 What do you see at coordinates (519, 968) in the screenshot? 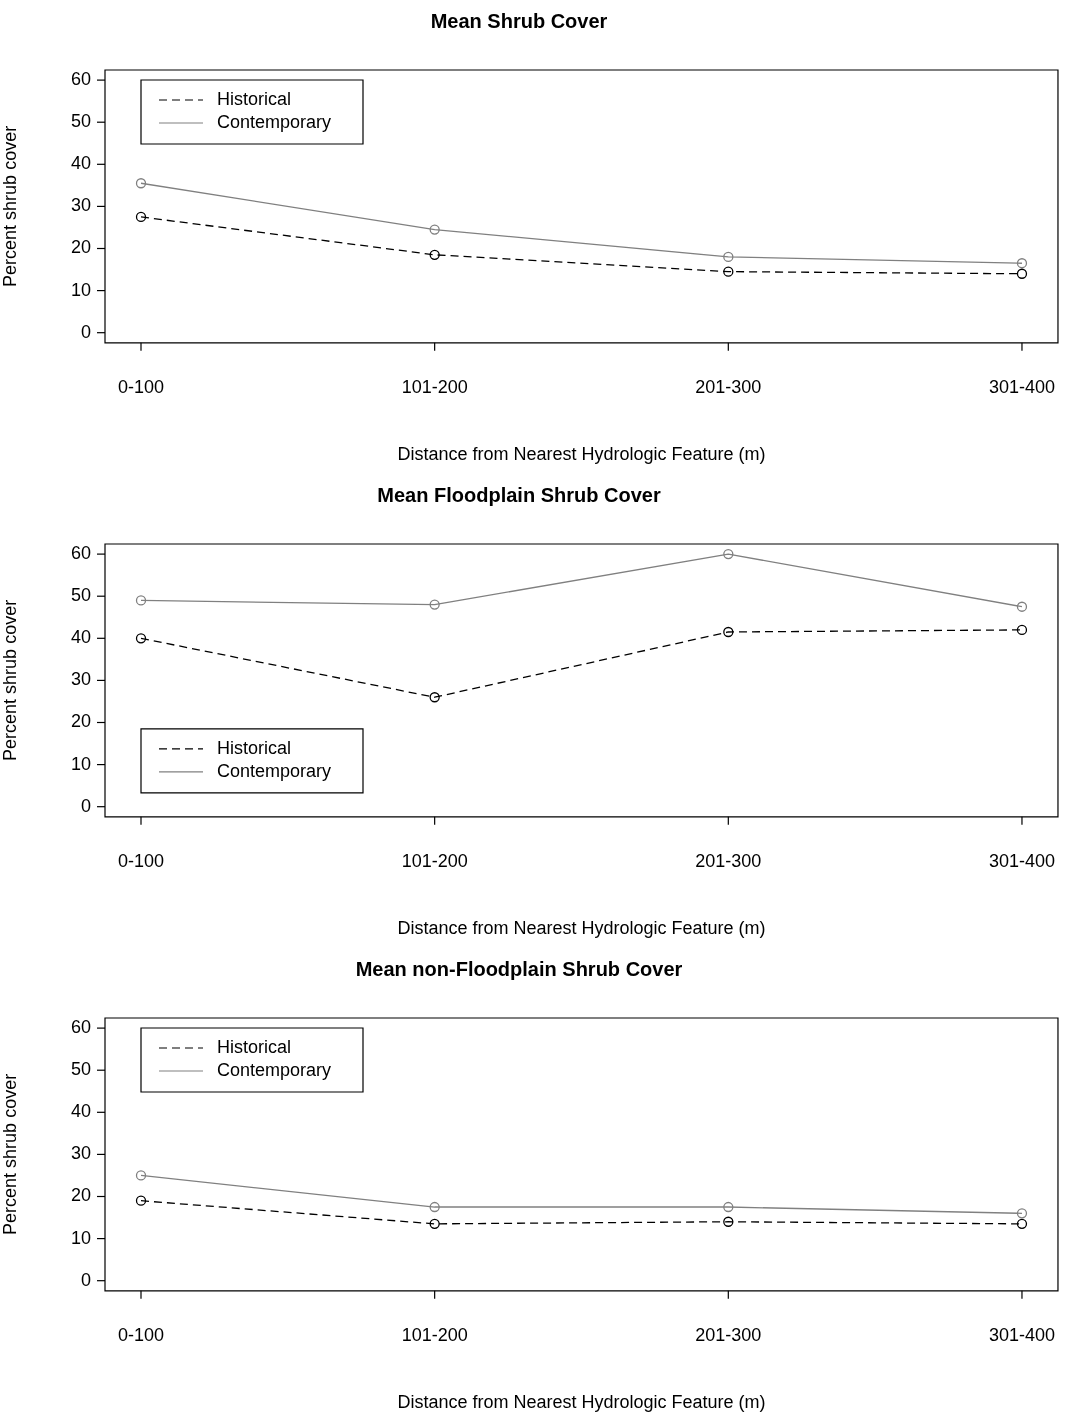
I see `chart-title: Mean non-Floodplain Shrub Cover` at bounding box center [519, 968].